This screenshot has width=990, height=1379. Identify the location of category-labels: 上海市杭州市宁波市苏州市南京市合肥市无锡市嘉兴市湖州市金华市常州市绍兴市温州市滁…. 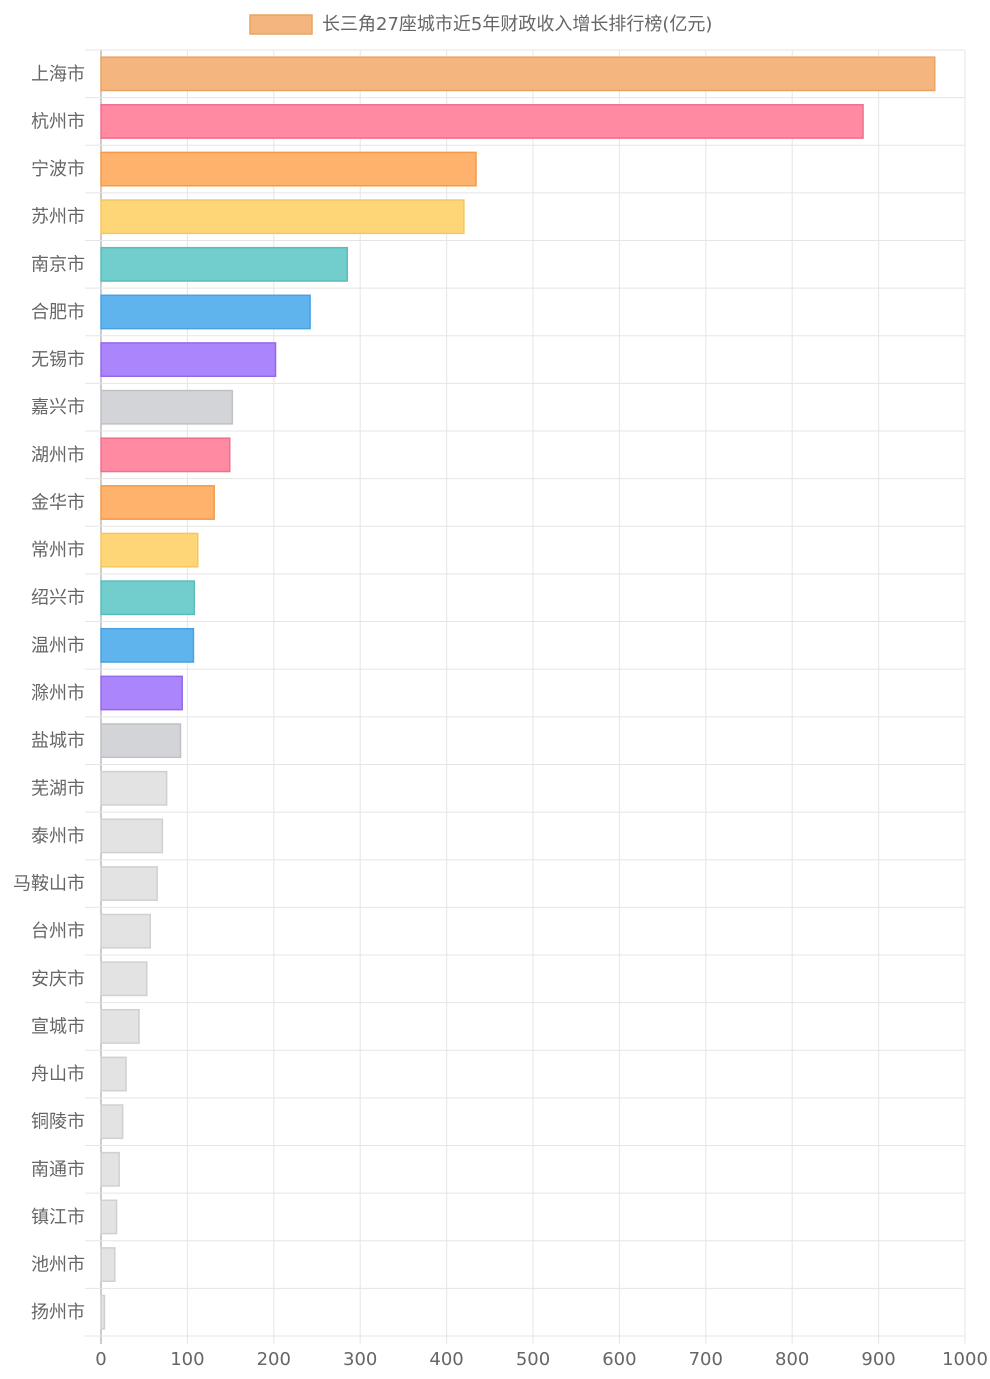
(49, 693).